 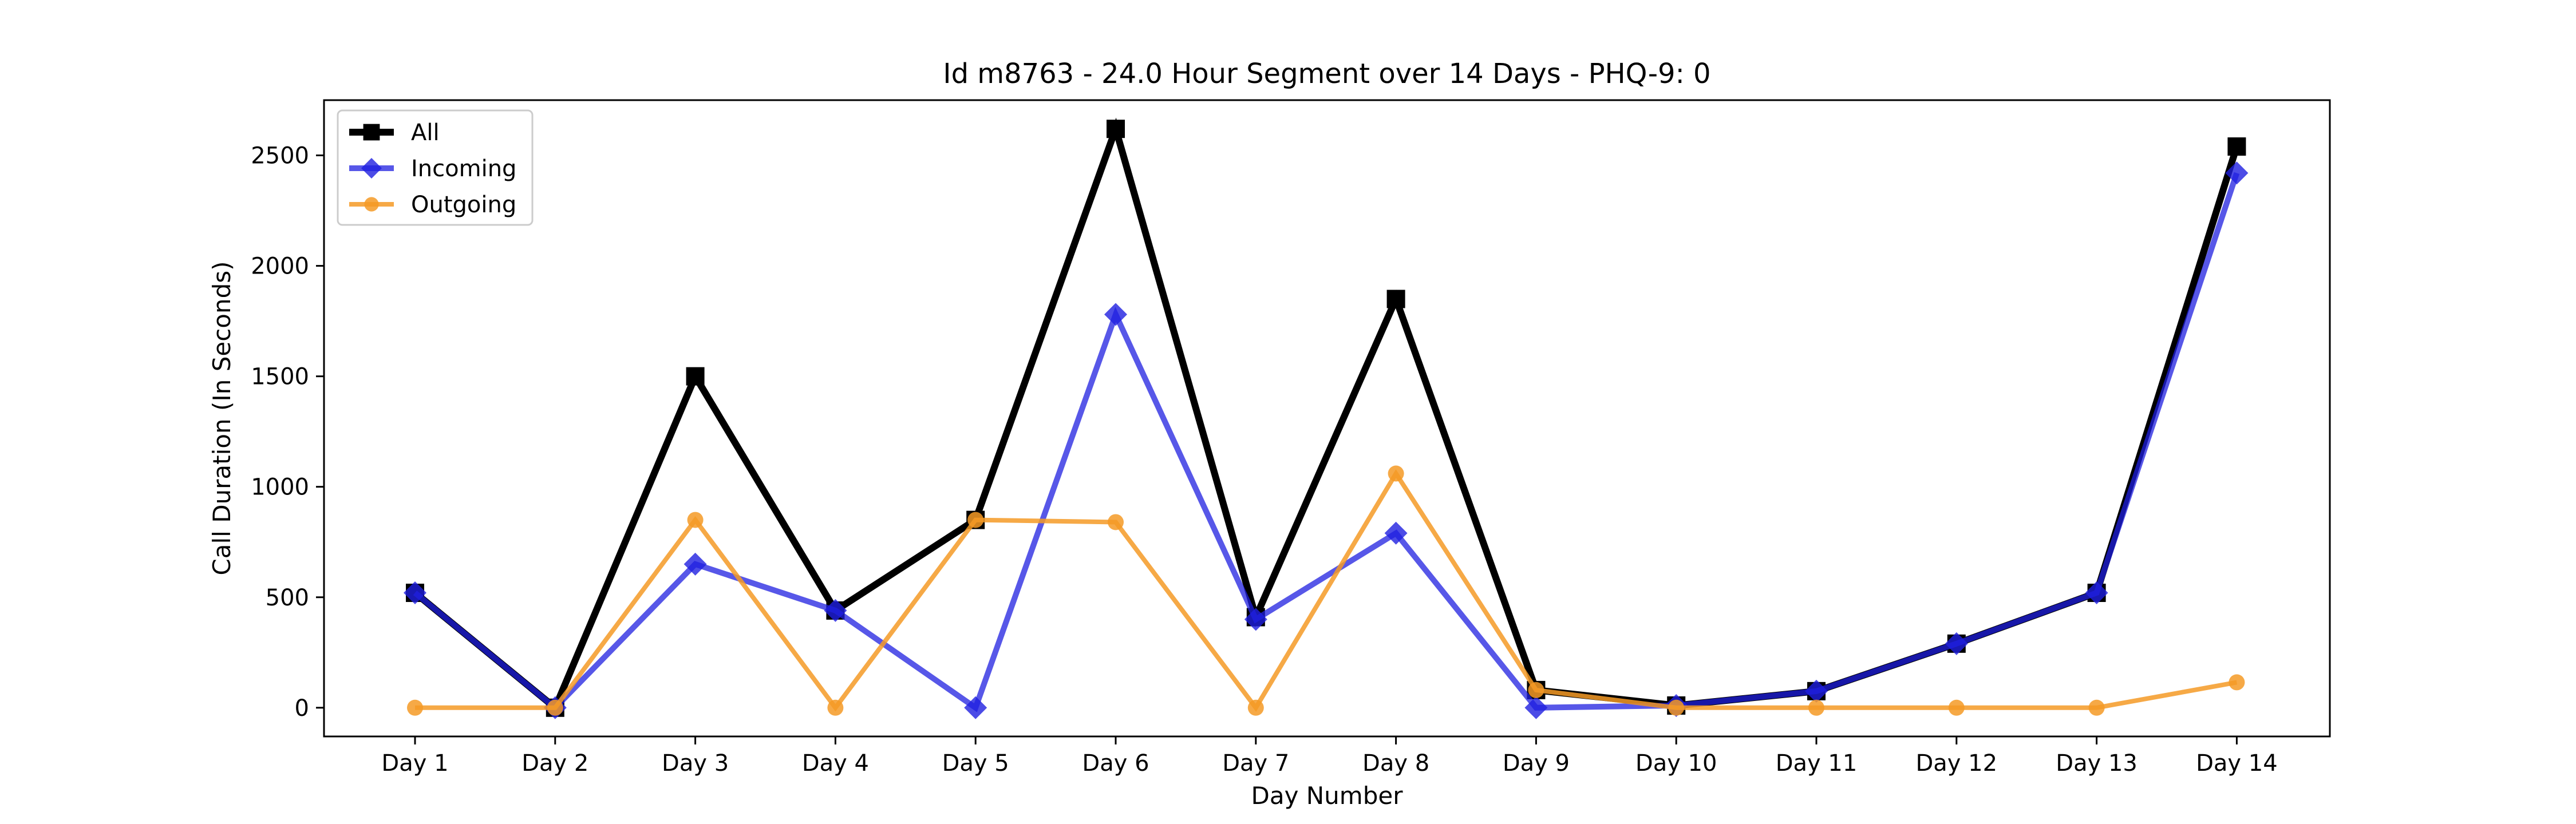 I want to click on x-tick-label: Day 5, so click(x=975, y=763).